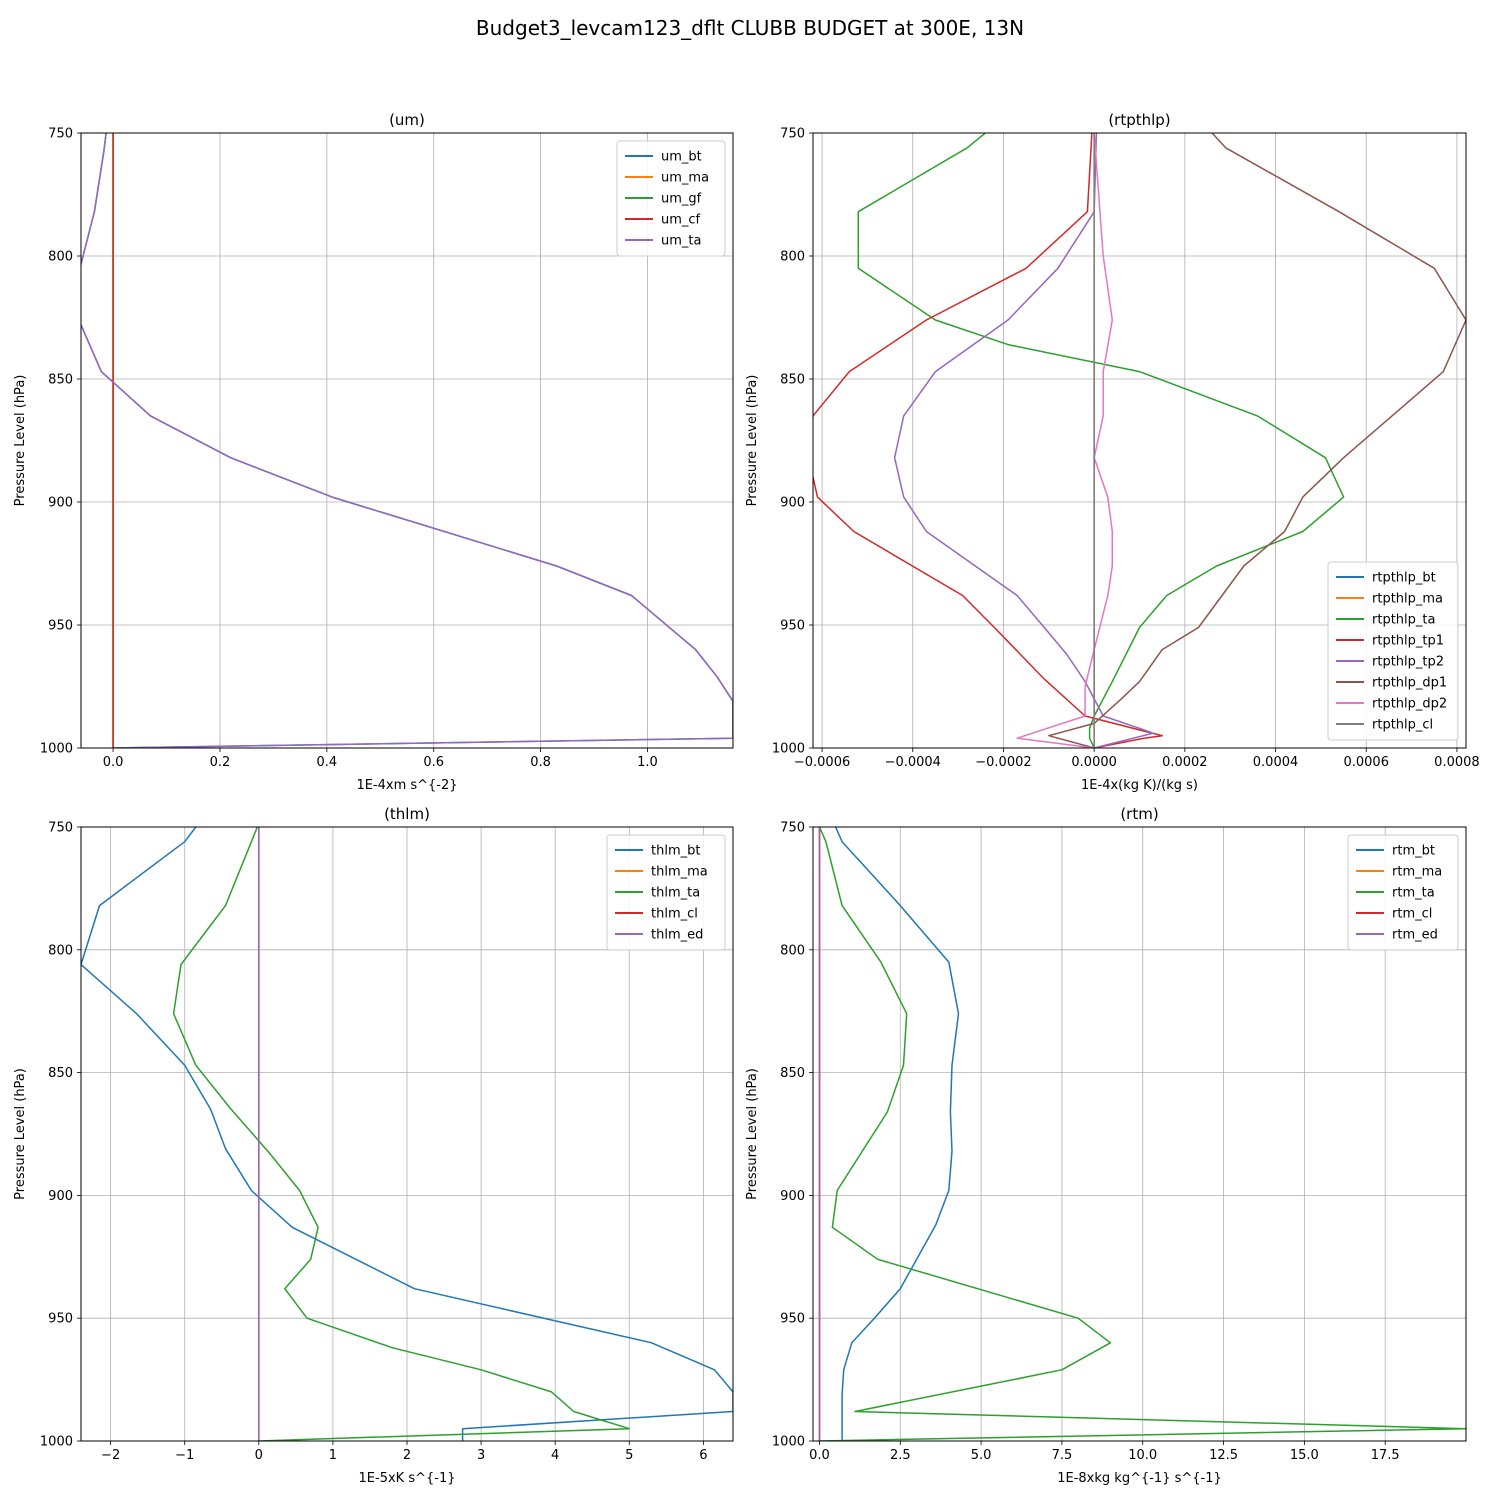 The image size is (1500, 1504). What do you see at coordinates (1403, 620) in the screenshot?
I see `legend-label: rtpthlp_ta` at bounding box center [1403, 620].